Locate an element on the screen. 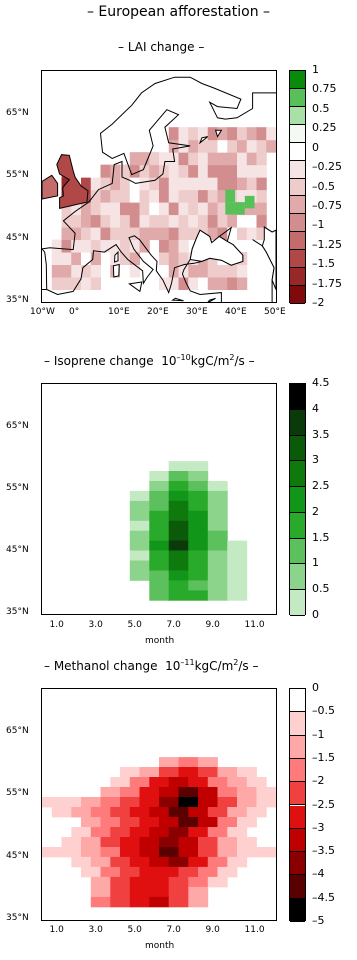  x-tick-label: 7.0 is located at coordinates (173, 625).